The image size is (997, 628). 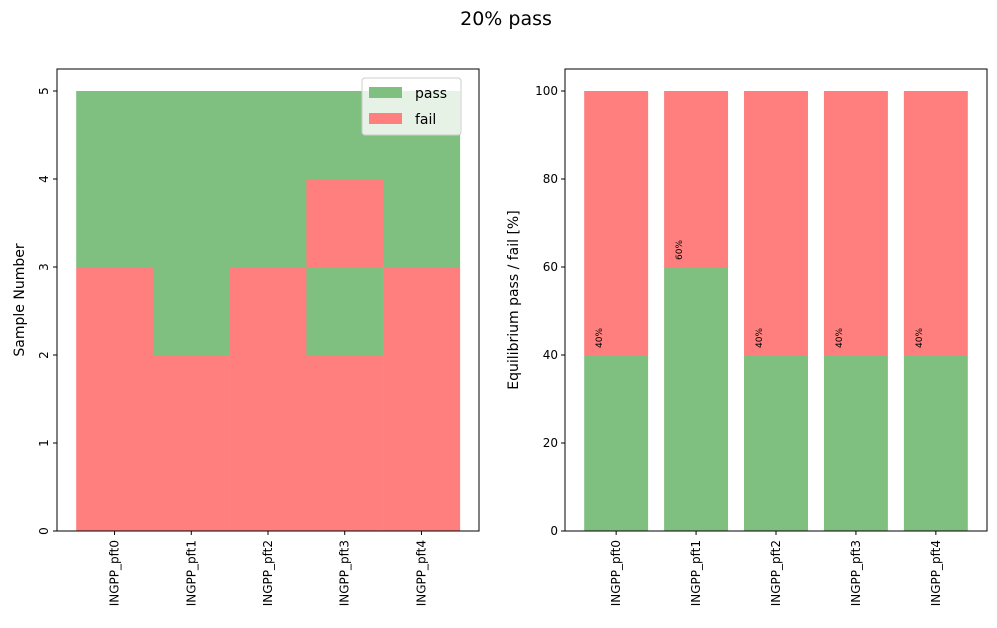 I want to click on left-y-axis-label: Sample Number, so click(x=20, y=299).